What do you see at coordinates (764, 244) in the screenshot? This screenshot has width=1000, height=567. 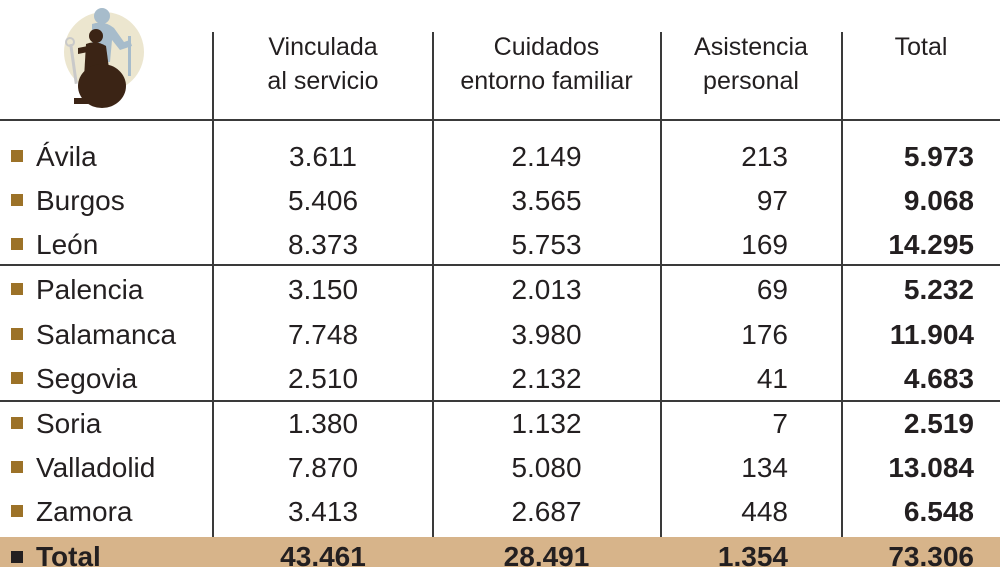 I see `cell-asistencia: 169` at bounding box center [764, 244].